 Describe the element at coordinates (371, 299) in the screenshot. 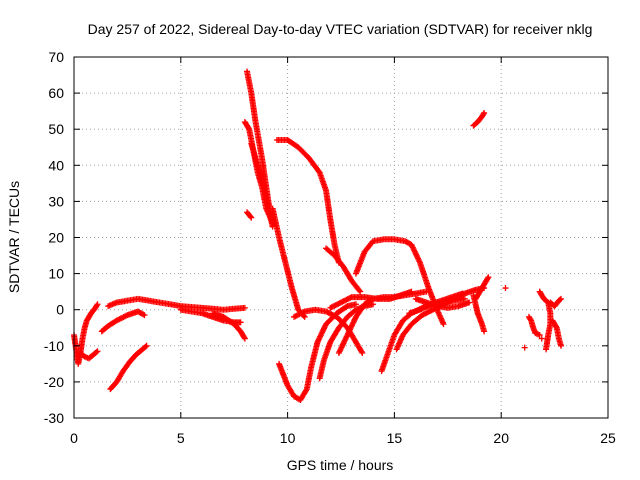

I see `series-s19` at that location.